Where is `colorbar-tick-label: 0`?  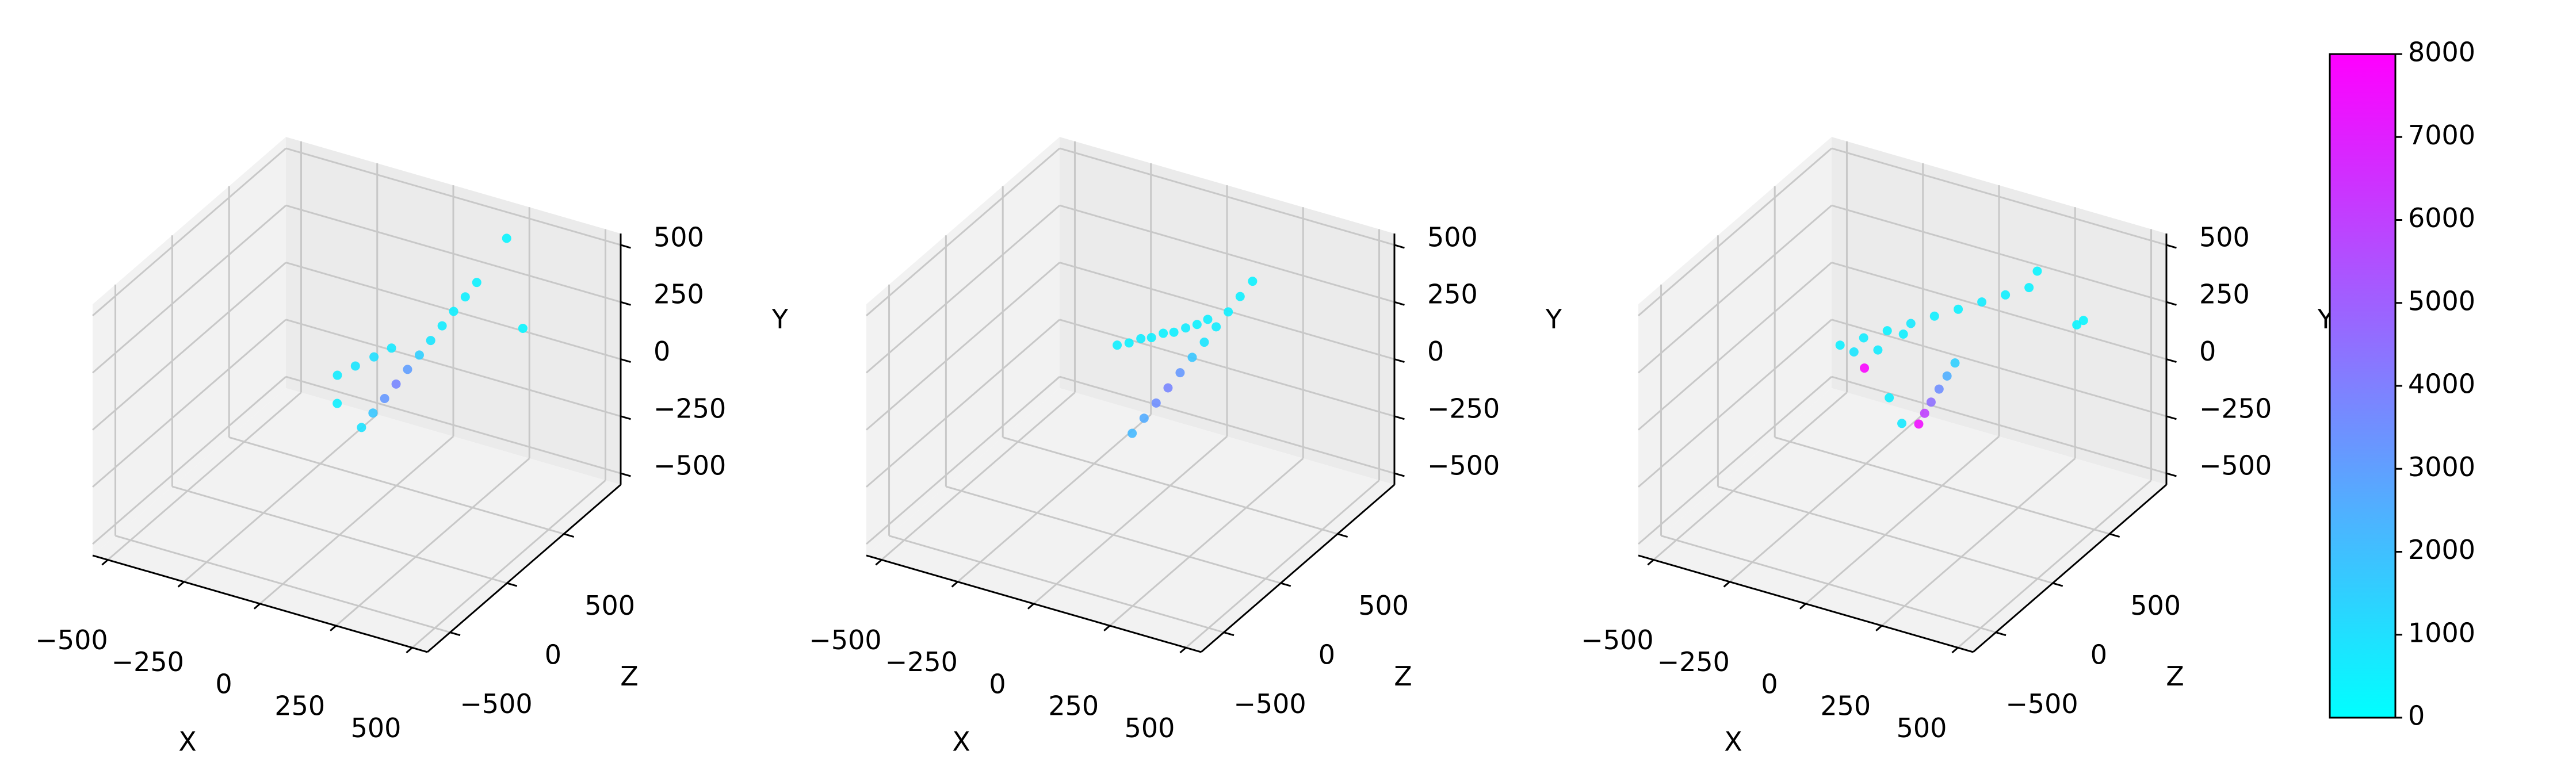 colorbar-tick-label: 0 is located at coordinates (2416, 715).